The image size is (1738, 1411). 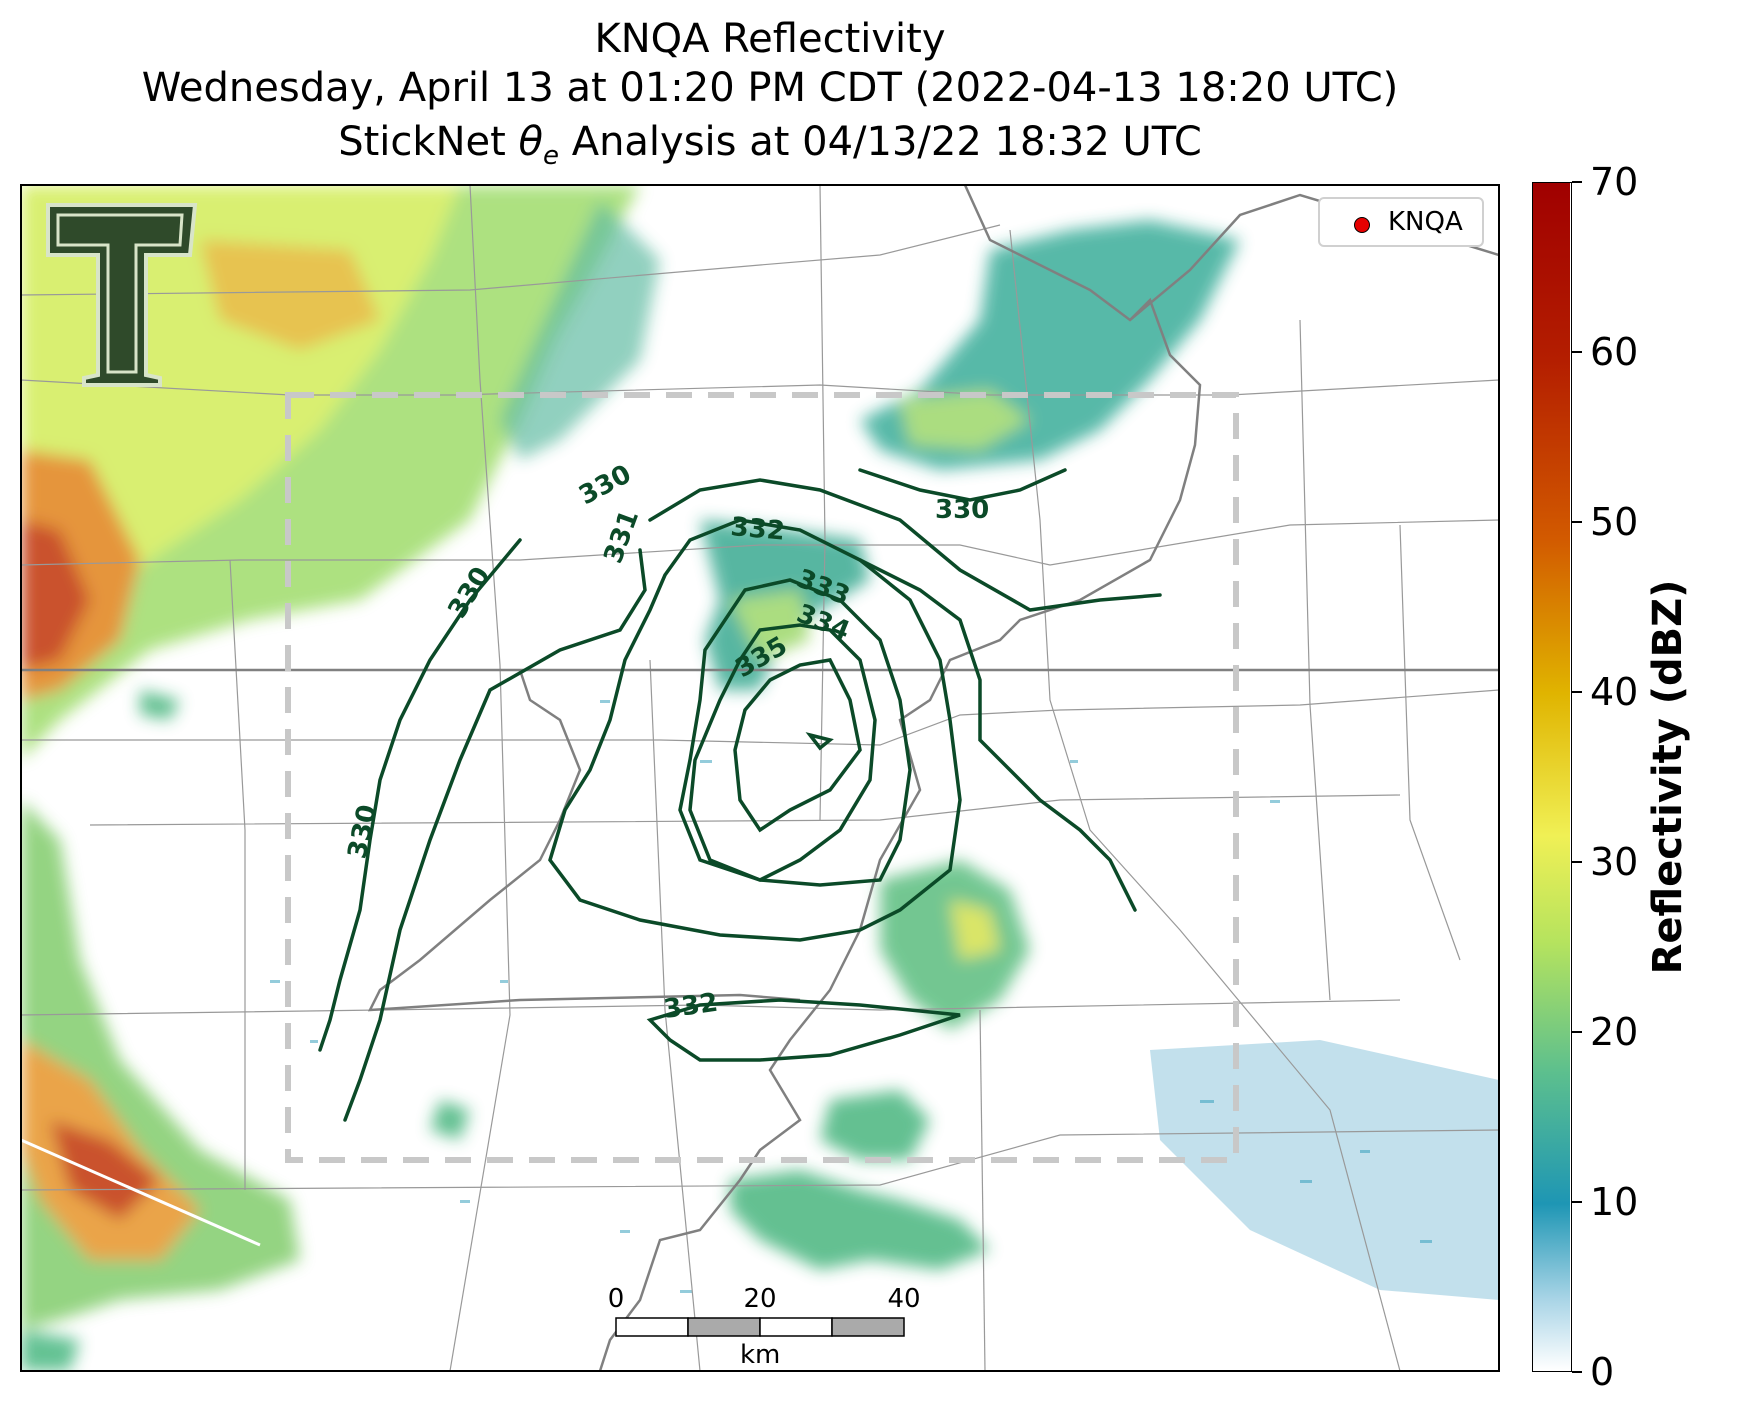 I want to click on scale-label-40: 40, so click(x=904, y=1299).